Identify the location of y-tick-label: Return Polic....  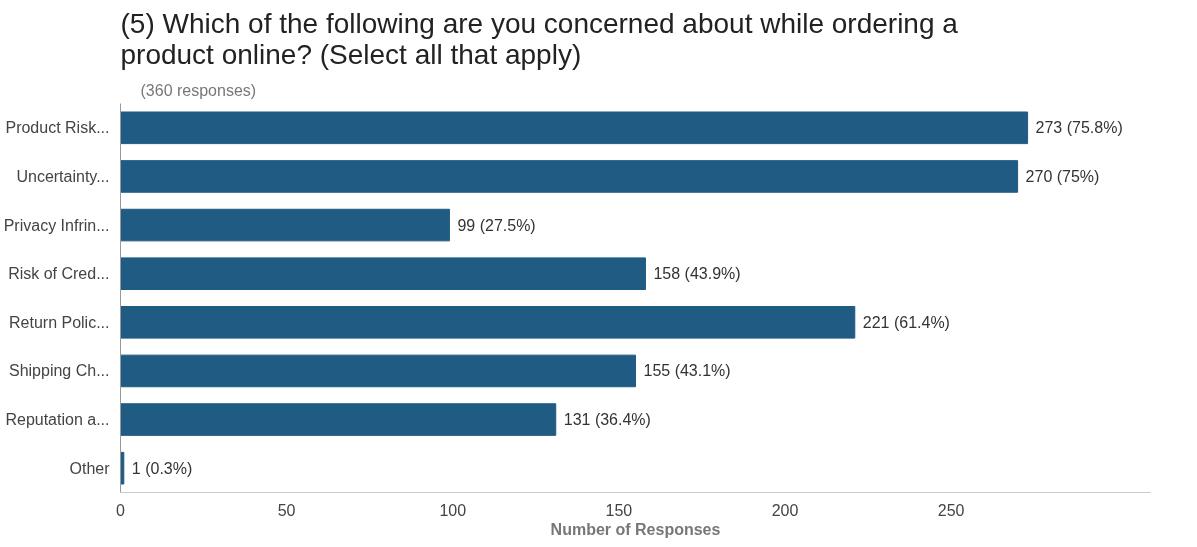
(59, 322).